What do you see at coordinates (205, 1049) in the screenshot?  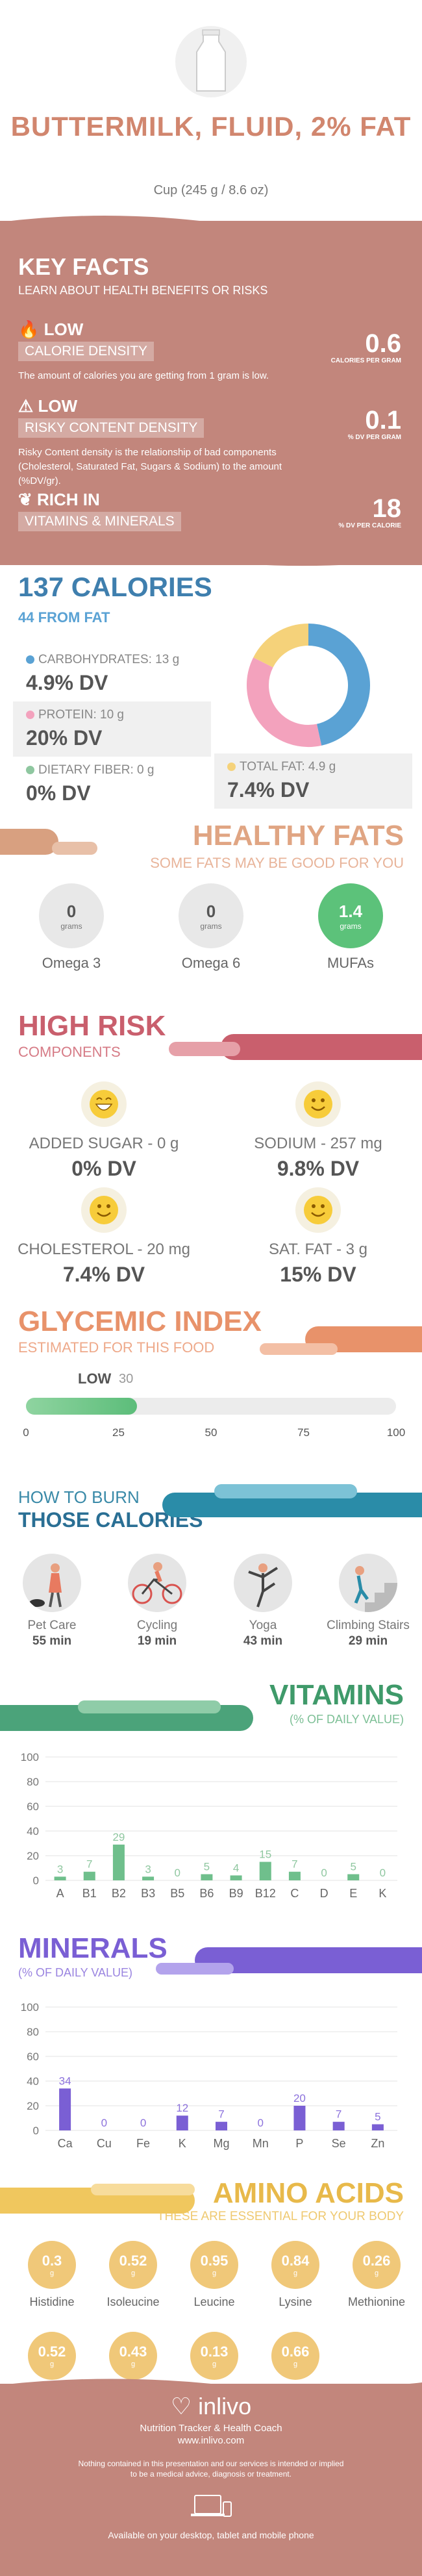 I see `high-risk-banner-accent` at bounding box center [205, 1049].